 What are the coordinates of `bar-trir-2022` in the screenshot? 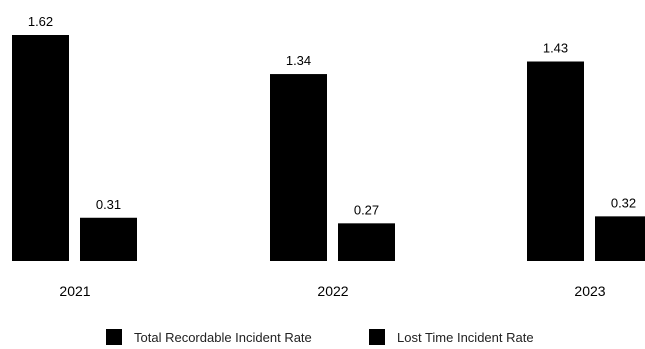 It's located at (298, 167).